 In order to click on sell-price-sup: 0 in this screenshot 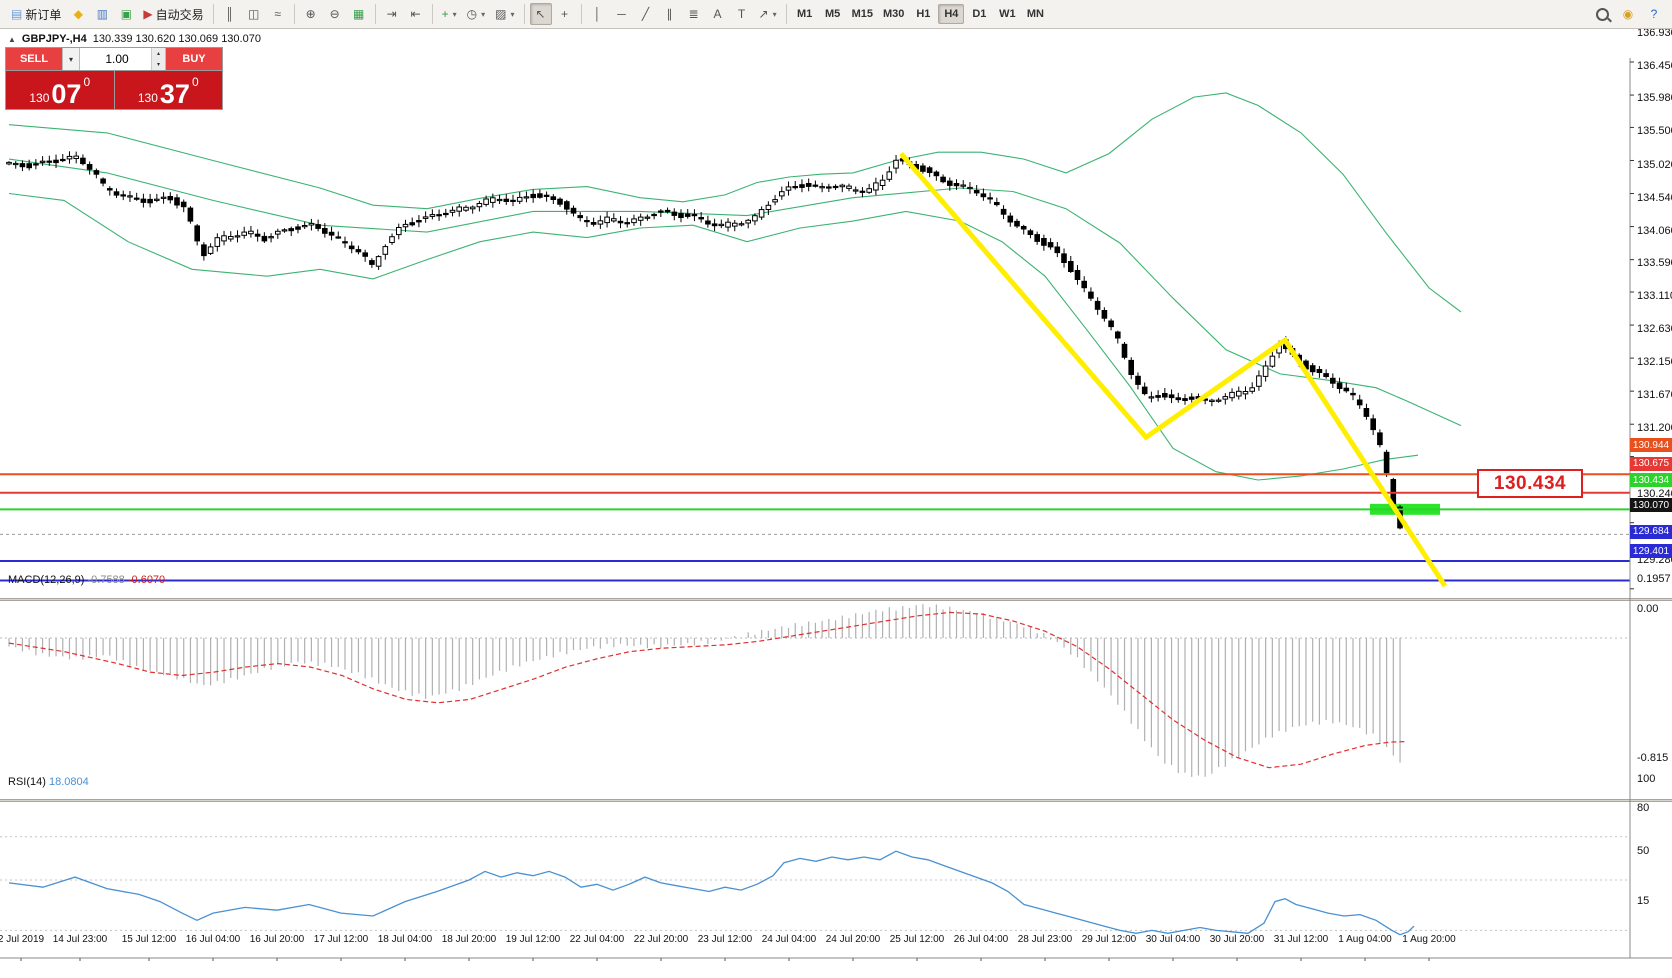, I will do `click(87, 82)`.